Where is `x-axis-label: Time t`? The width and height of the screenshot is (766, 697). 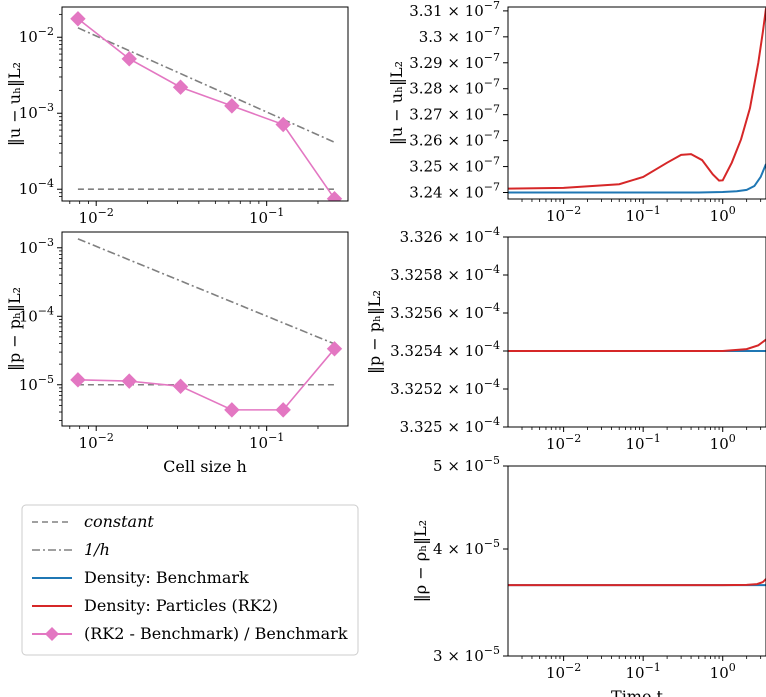 x-axis-label: Time t is located at coordinates (637, 692).